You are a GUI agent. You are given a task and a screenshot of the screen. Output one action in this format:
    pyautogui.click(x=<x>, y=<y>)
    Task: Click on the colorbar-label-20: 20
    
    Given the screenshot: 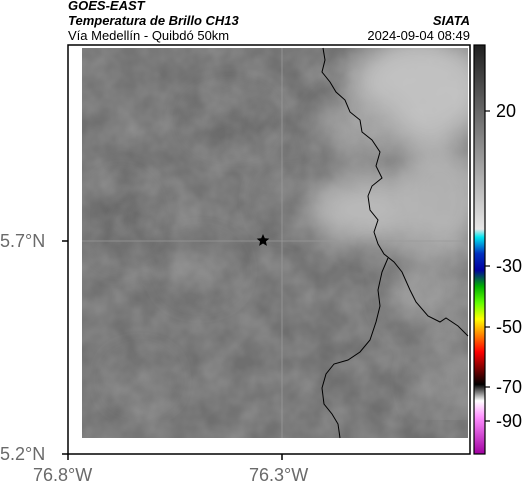 What is the action you would take?
    pyautogui.click(x=506, y=111)
    